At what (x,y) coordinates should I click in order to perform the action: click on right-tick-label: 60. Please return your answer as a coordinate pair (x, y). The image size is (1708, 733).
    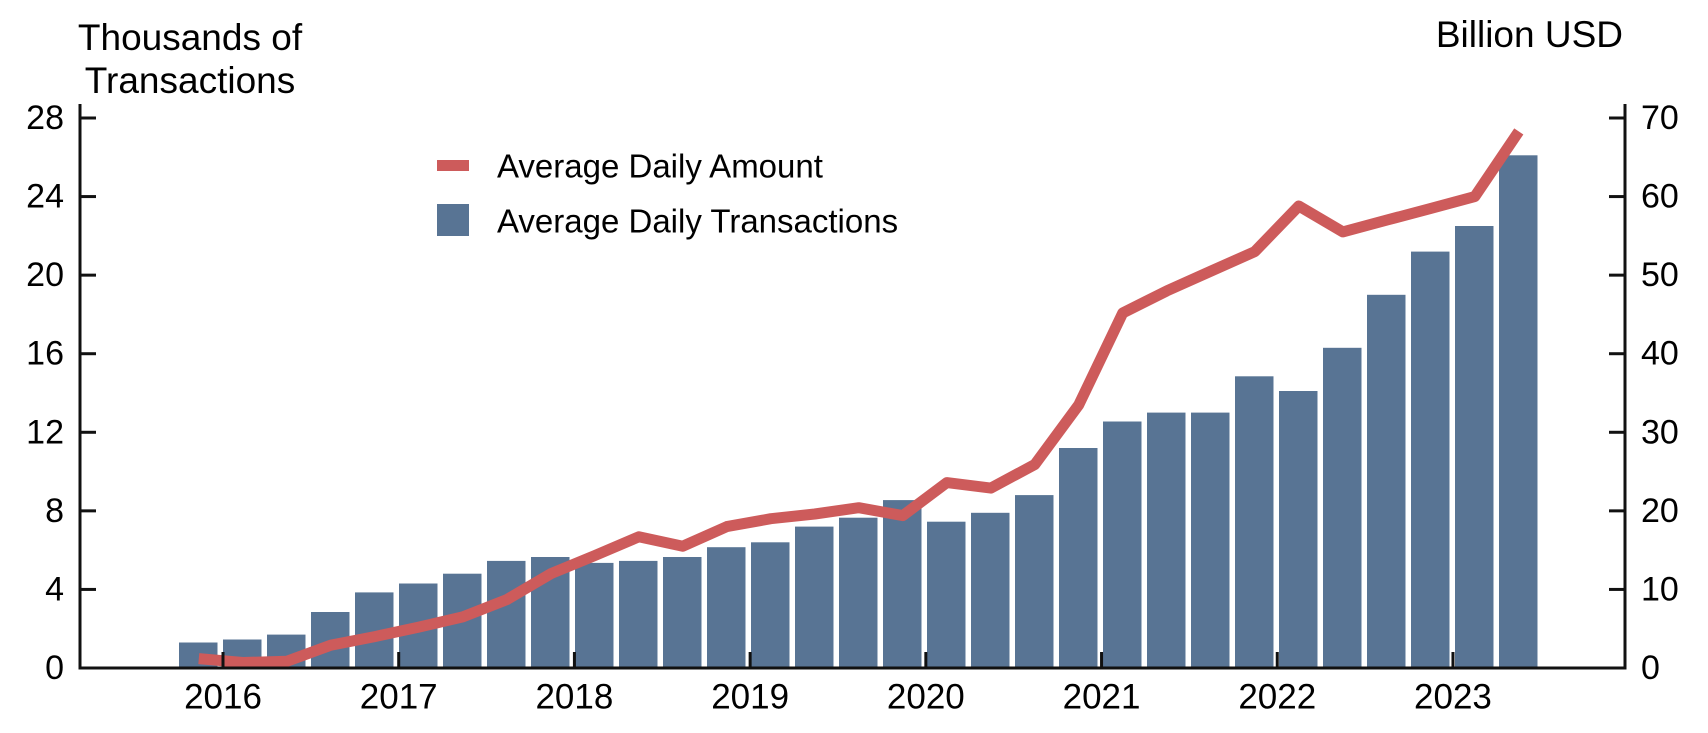
    Looking at the image, I should click on (1660, 197).